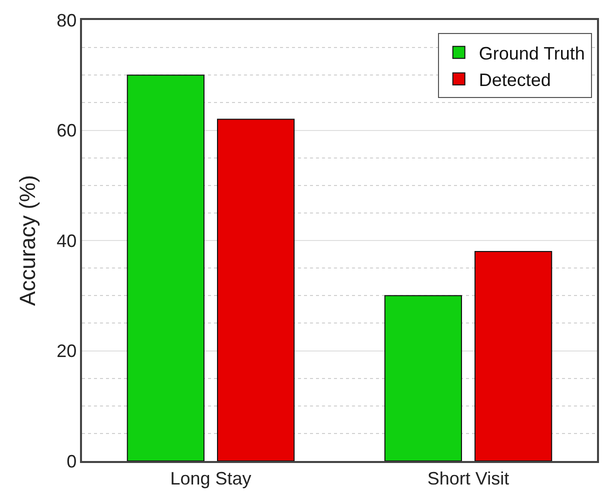  I want to click on legend-label: Detected, so click(514, 80).